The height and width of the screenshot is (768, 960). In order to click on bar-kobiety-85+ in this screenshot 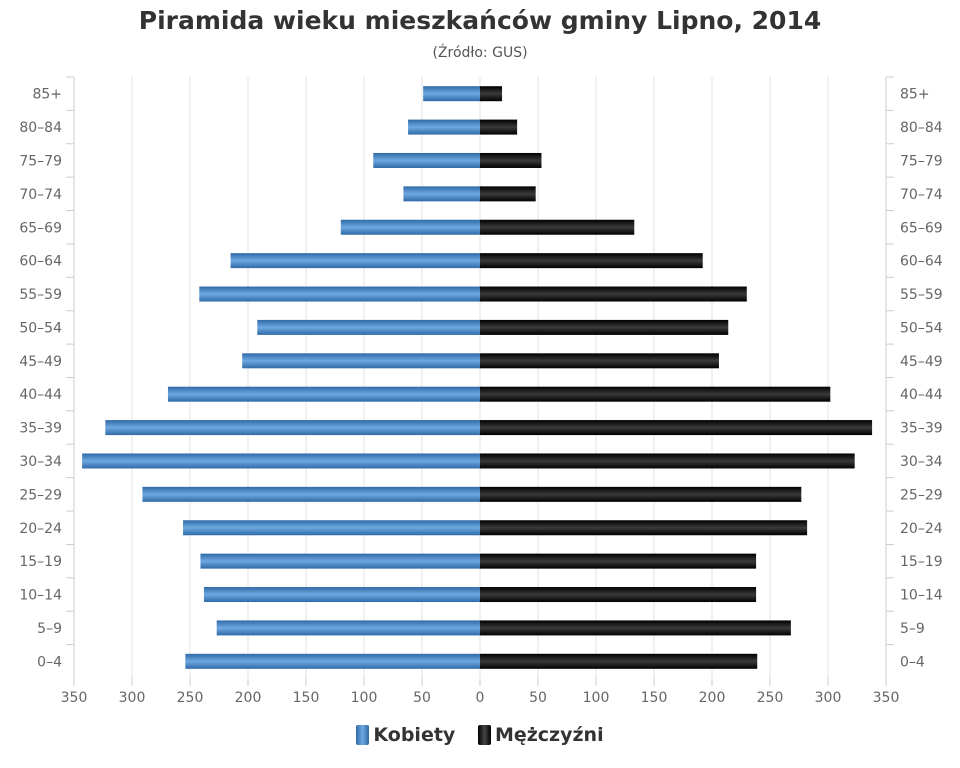, I will do `click(451, 94)`.